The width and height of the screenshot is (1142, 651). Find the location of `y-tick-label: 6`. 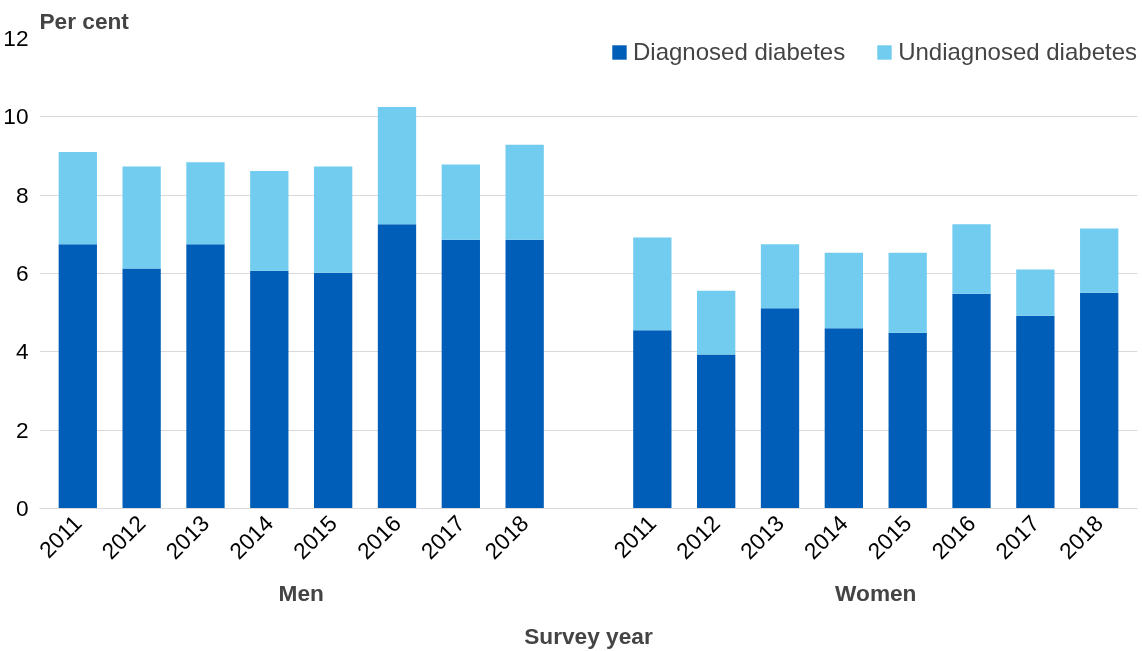

y-tick-label: 6 is located at coordinates (22, 273).